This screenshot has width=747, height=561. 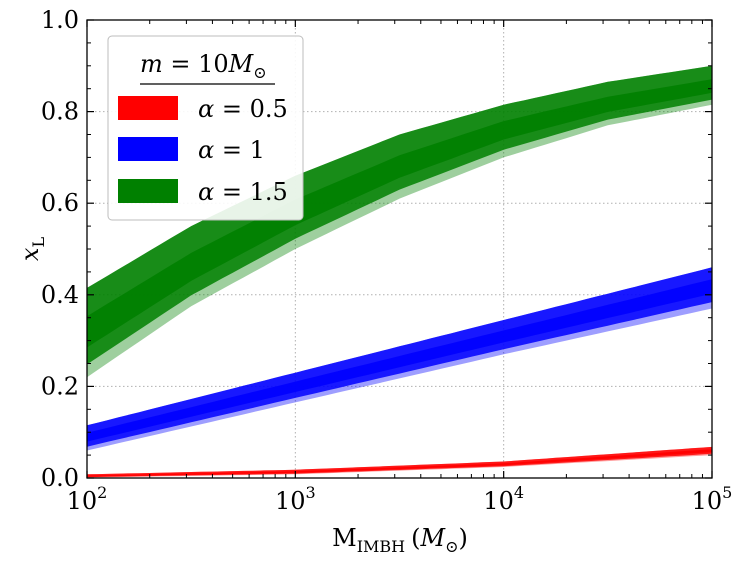 What do you see at coordinates (32, 249) in the screenshot?
I see `y-axis-title: xL` at bounding box center [32, 249].